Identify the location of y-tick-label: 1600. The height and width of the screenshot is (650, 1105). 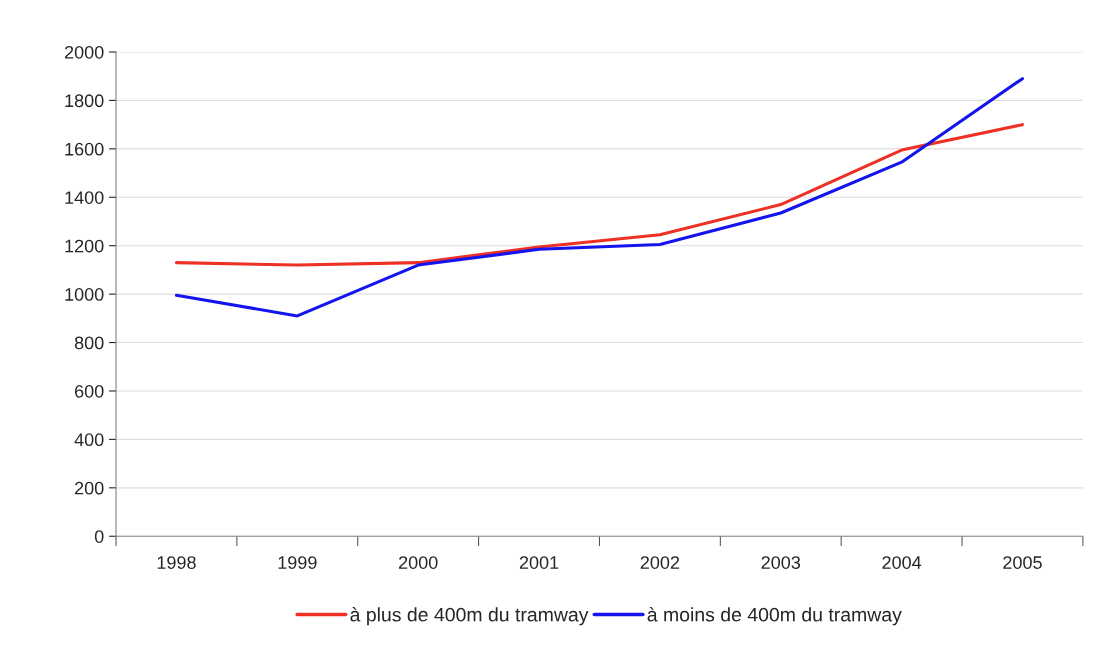
(84, 149).